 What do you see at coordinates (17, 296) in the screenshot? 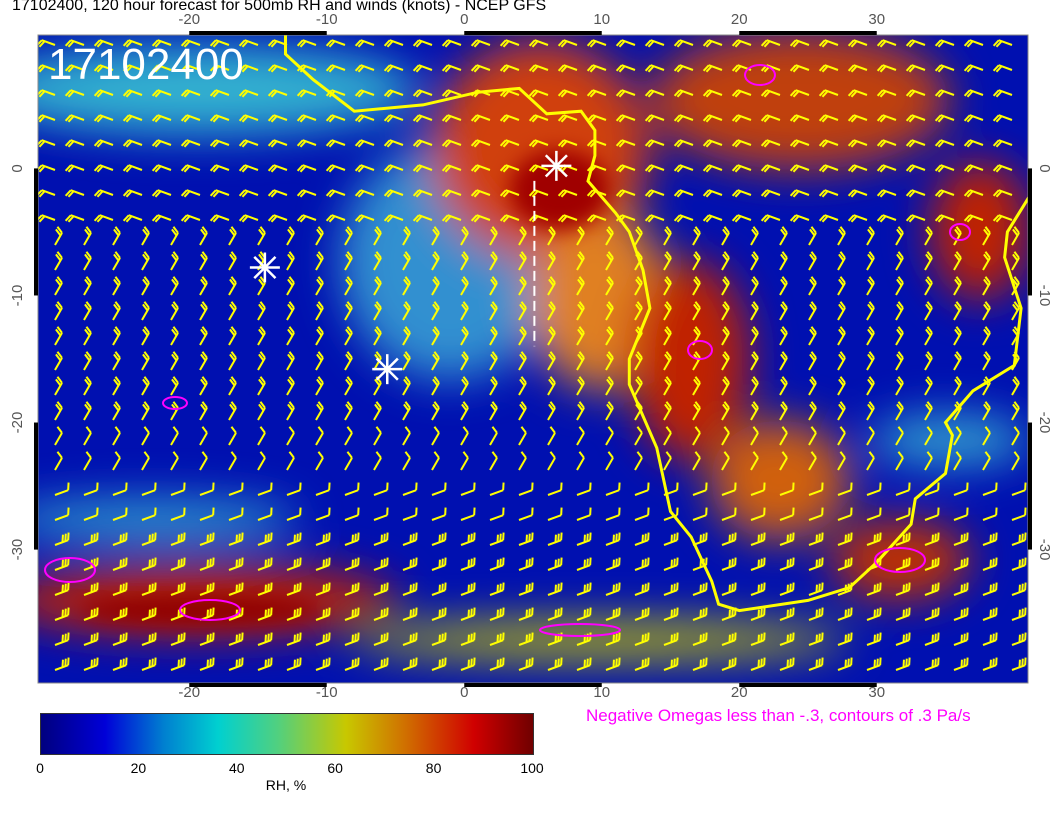
I see `lat-tick-label: -10` at bounding box center [17, 296].